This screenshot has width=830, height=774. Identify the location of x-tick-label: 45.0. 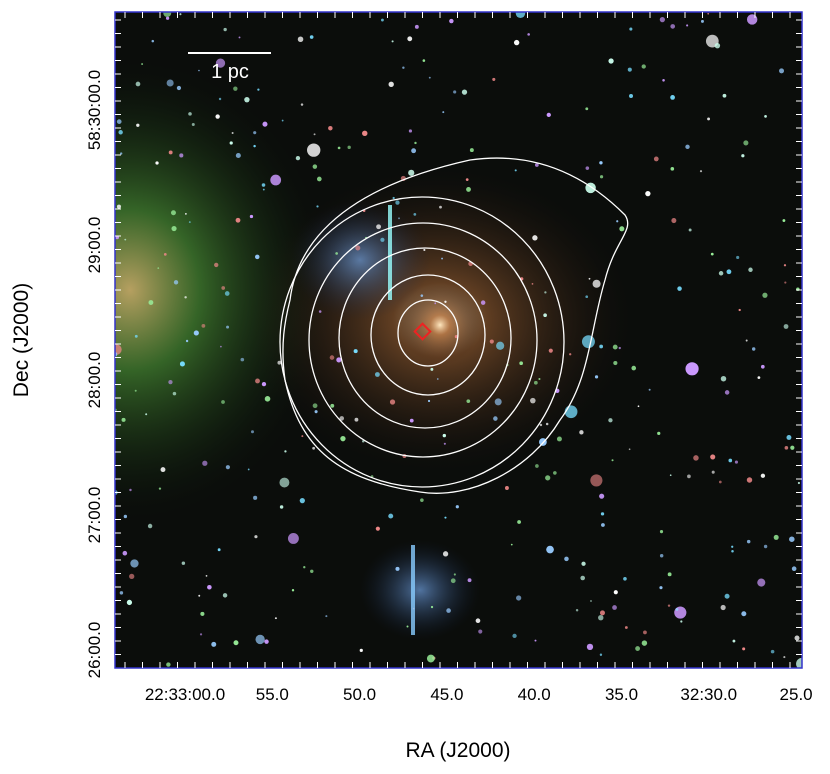
(446, 694).